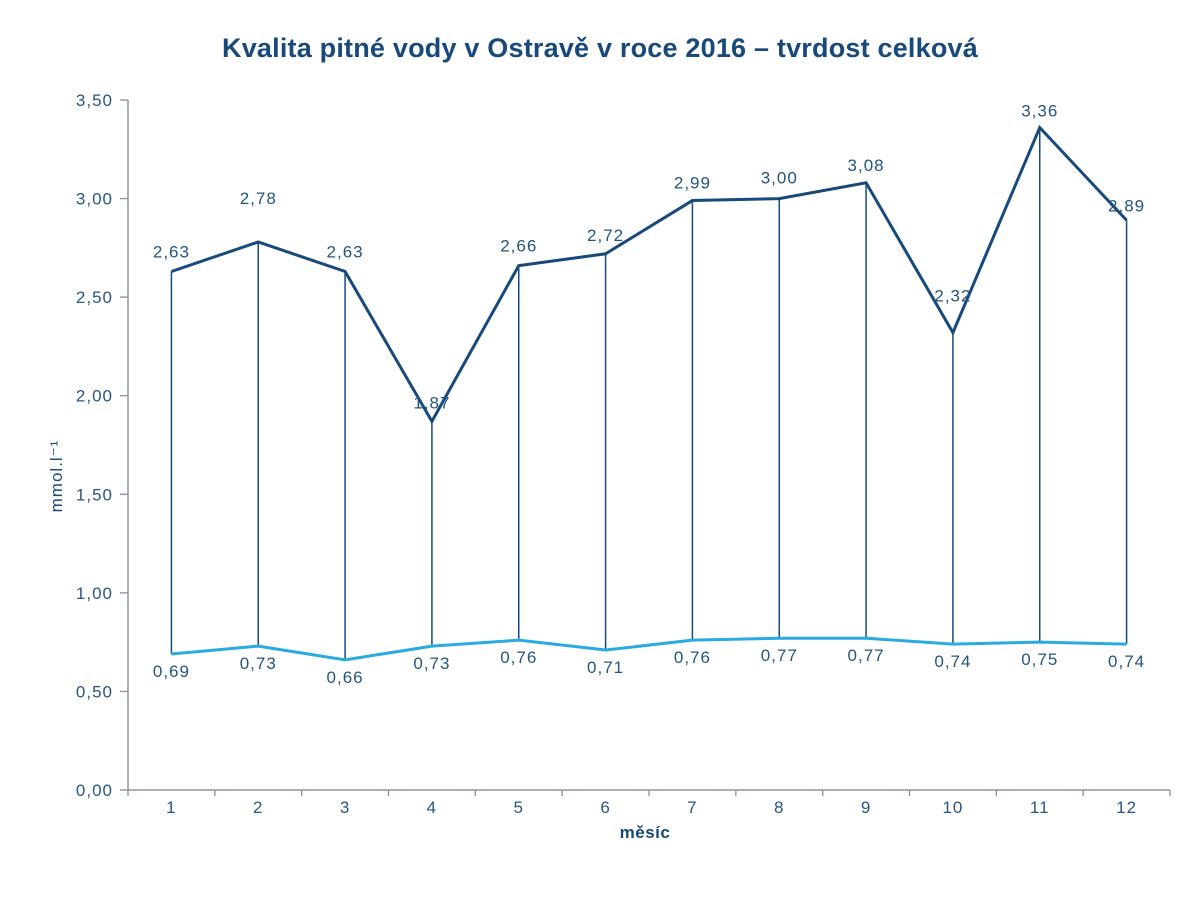 This screenshot has width=1200, height=900. I want to click on y-tick-label: 2,50, so click(94, 297).